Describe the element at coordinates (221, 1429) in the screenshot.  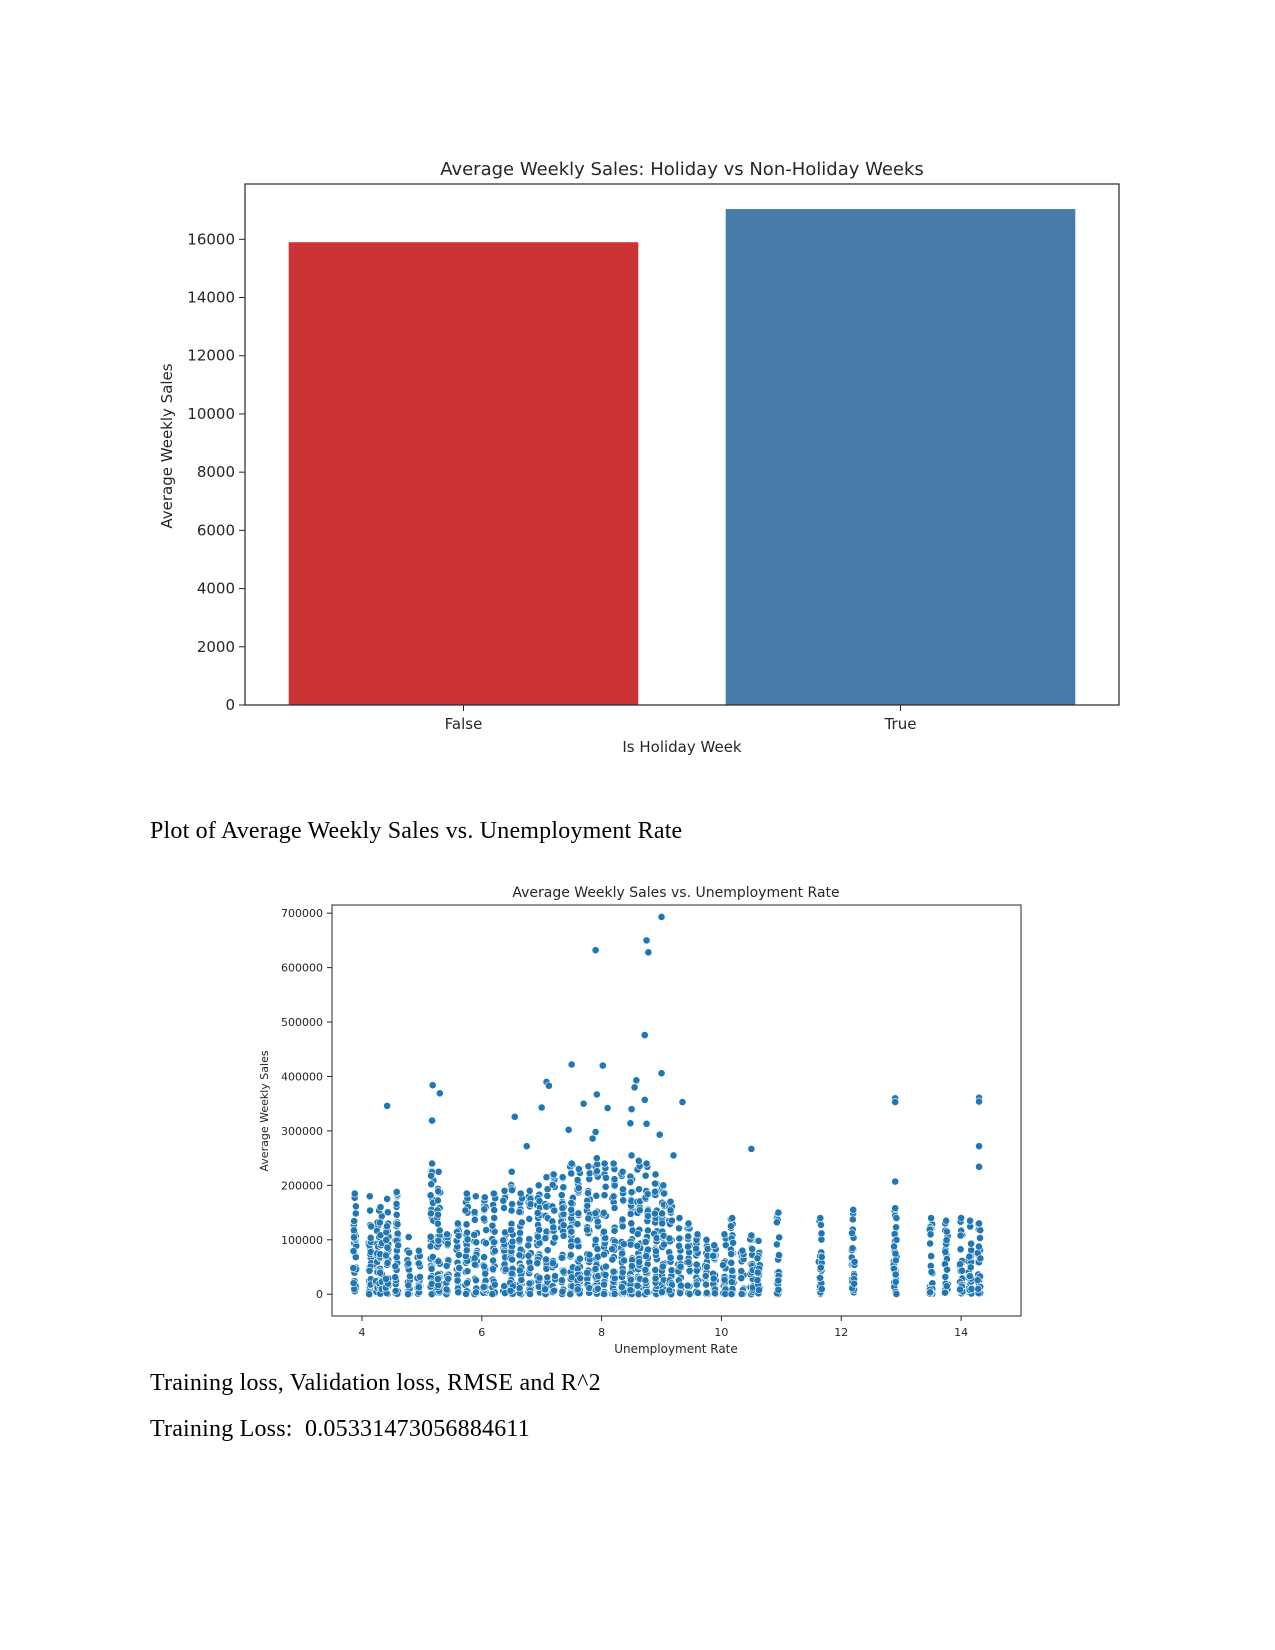
I see `training-loss-label: Training Loss:` at that location.